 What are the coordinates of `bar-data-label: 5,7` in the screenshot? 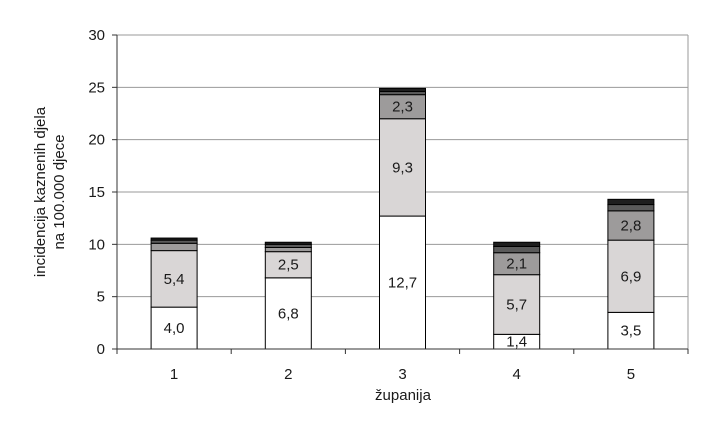 It's located at (516, 305).